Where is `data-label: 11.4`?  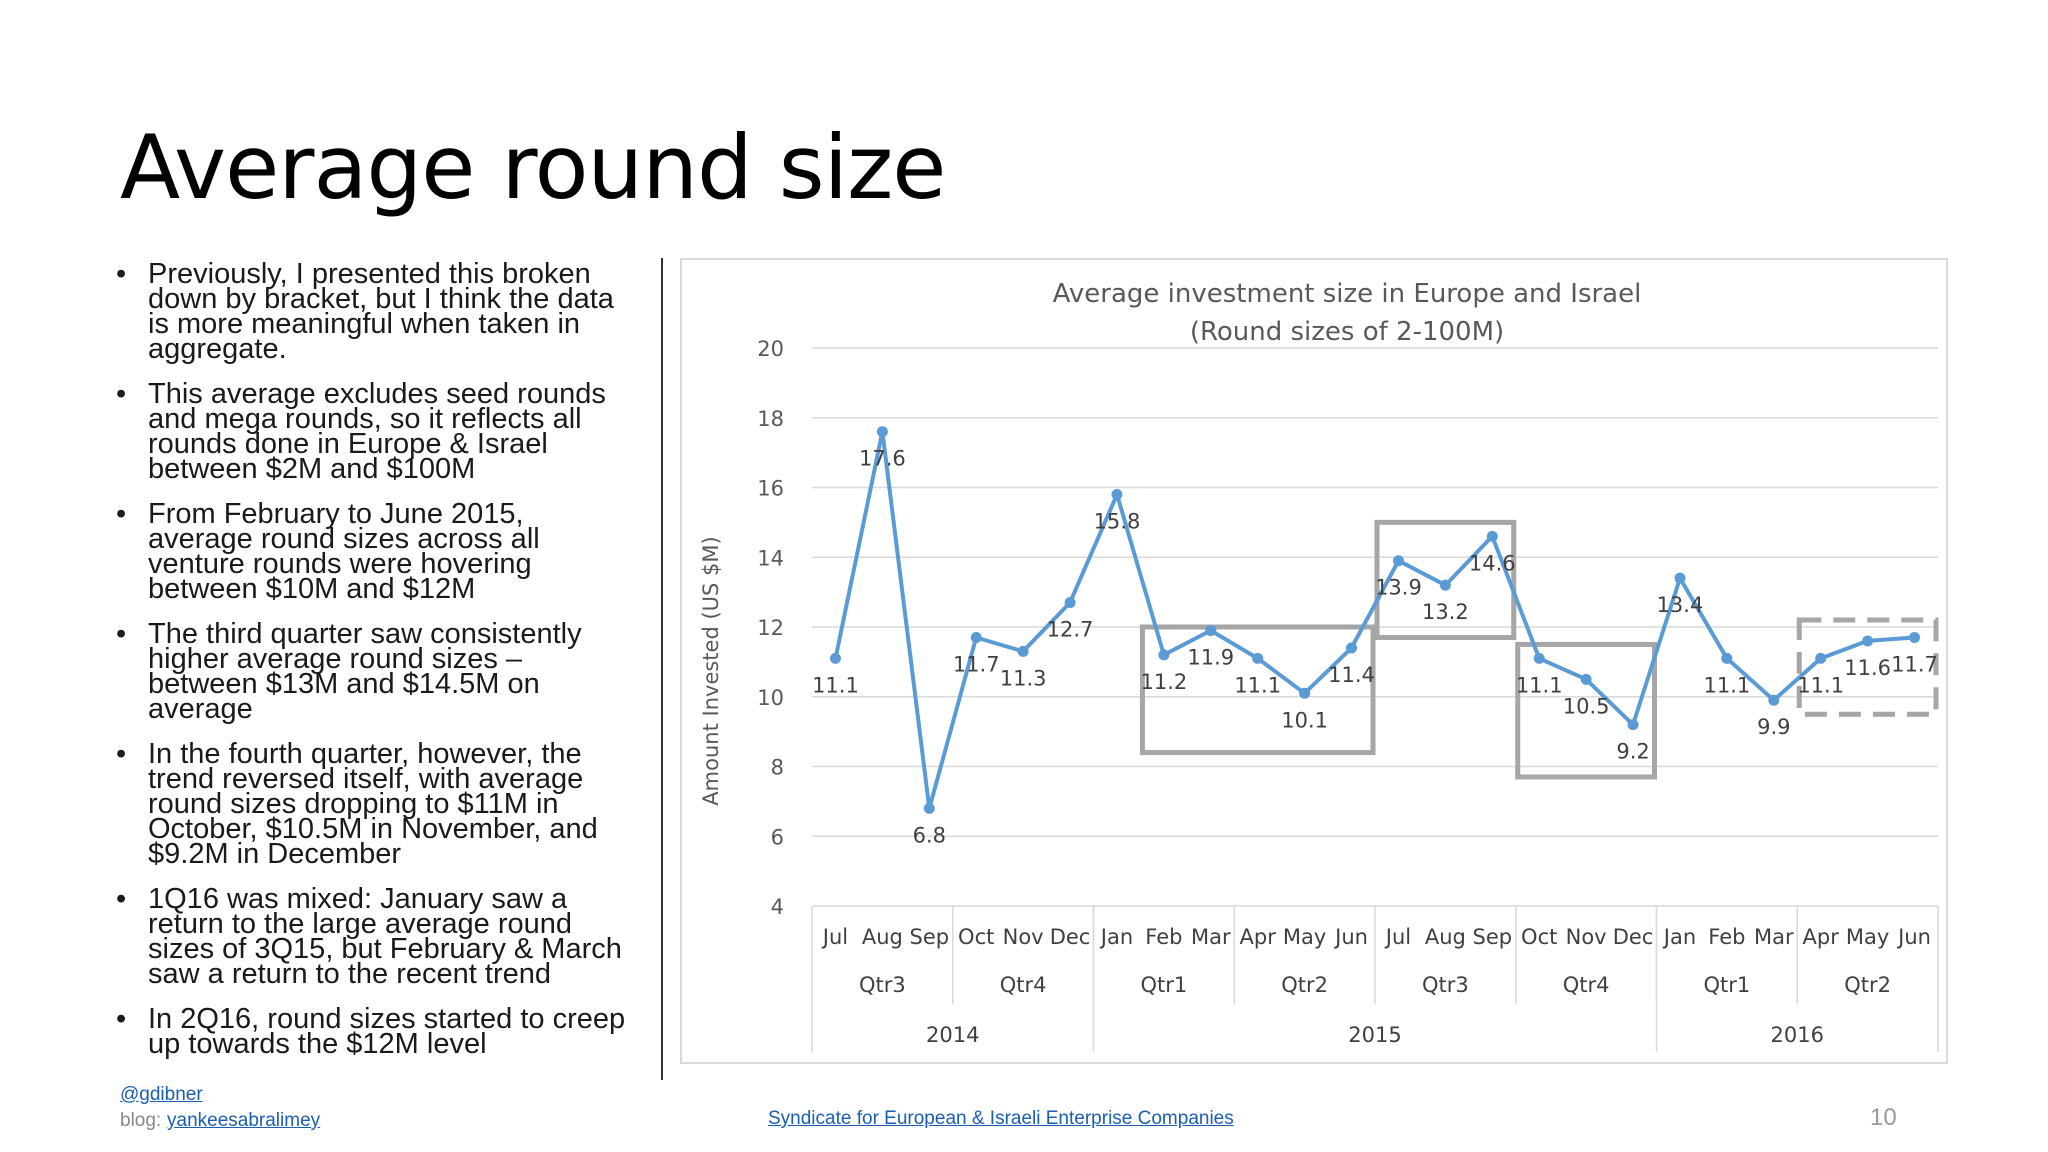
data-label: 11.4 is located at coordinates (1351, 675).